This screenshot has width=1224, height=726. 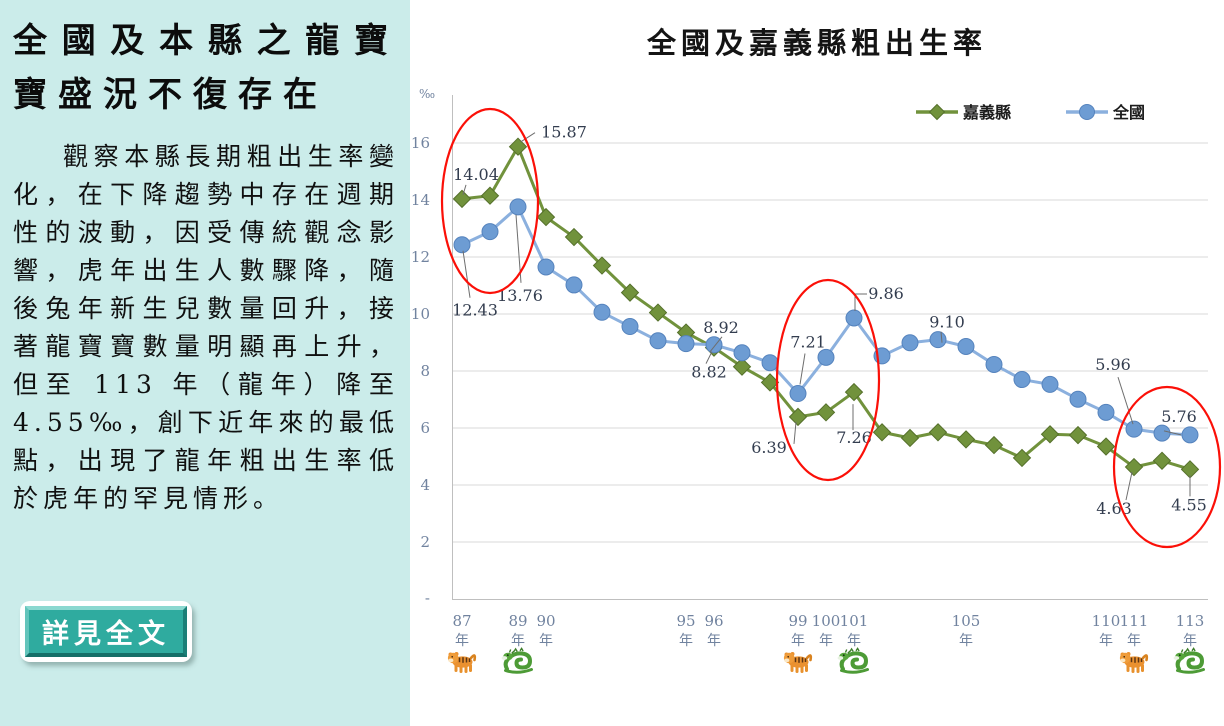 What do you see at coordinates (937, 112) in the screenshot?
I see `legend-diamond-marker` at bounding box center [937, 112].